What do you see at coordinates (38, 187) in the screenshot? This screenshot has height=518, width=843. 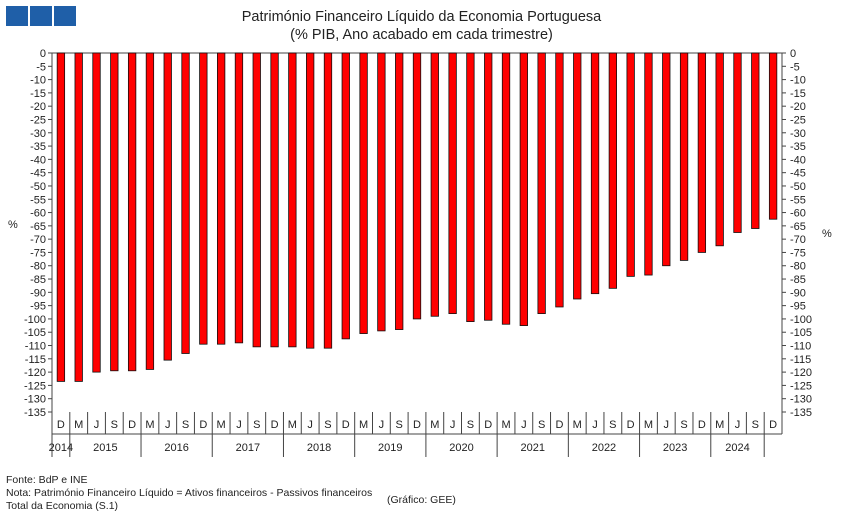 I see `y-tick-label-left: -50` at bounding box center [38, 187].